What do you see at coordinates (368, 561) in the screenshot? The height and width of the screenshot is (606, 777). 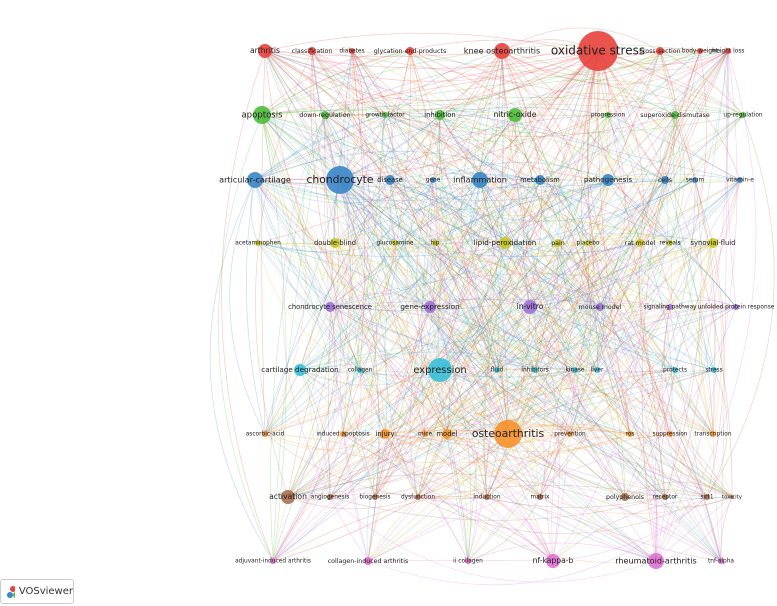 I see `node-label: collagen-induced arthritis` at bounding box center [368, 561].